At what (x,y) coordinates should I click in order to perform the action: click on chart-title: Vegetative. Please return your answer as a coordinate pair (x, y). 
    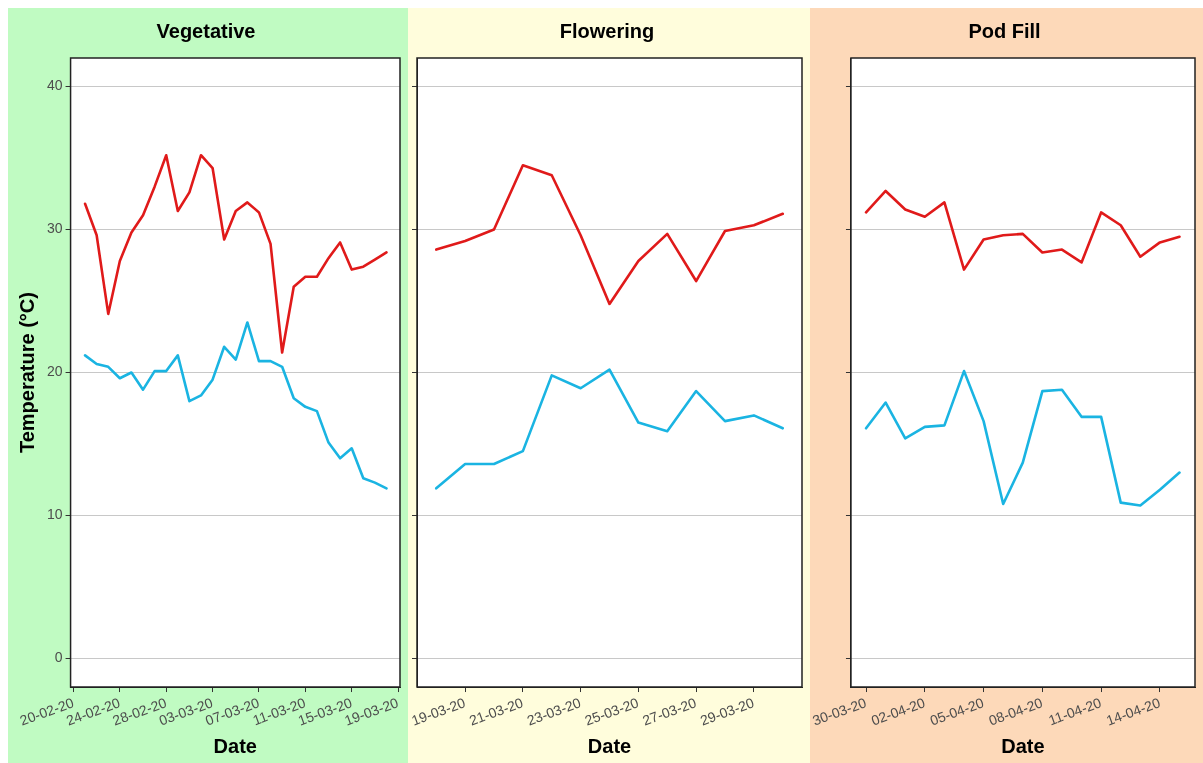
    Looking at the image, I should click on (206, 30).